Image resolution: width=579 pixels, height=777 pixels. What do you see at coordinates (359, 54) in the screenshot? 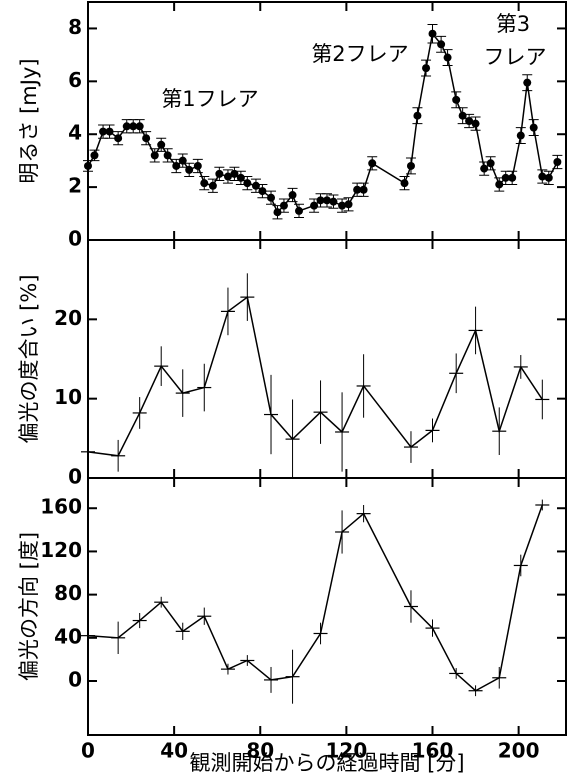
I see `annotation: 第2フレア` at bounding box center [359, 54].